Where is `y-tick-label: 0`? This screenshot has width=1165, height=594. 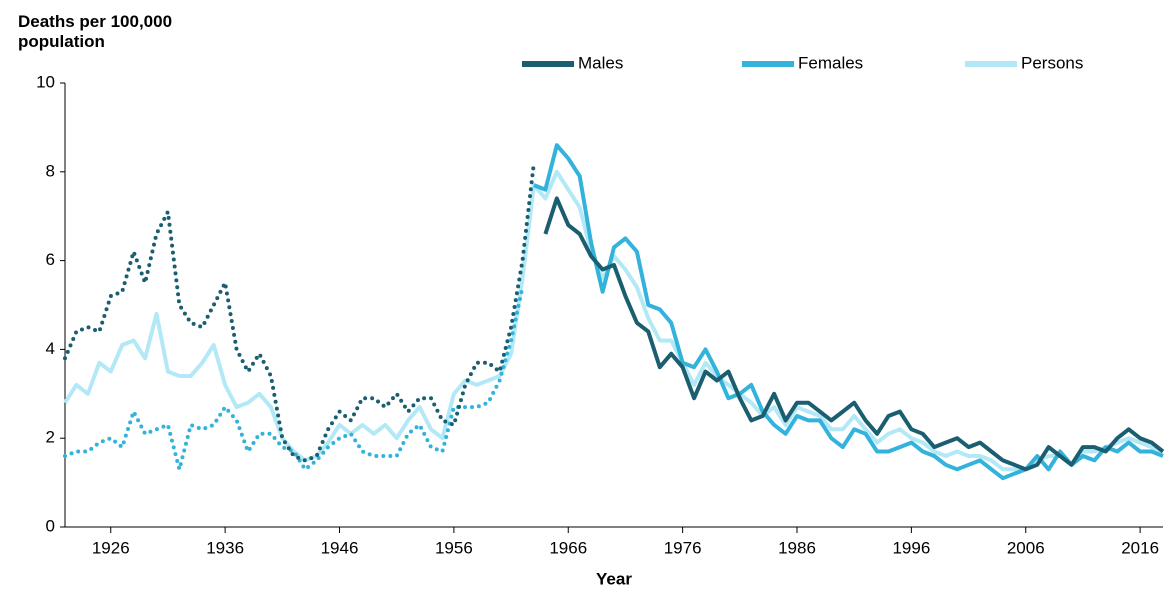 y-tick-label: 0 is located at coordinates (50, 525).